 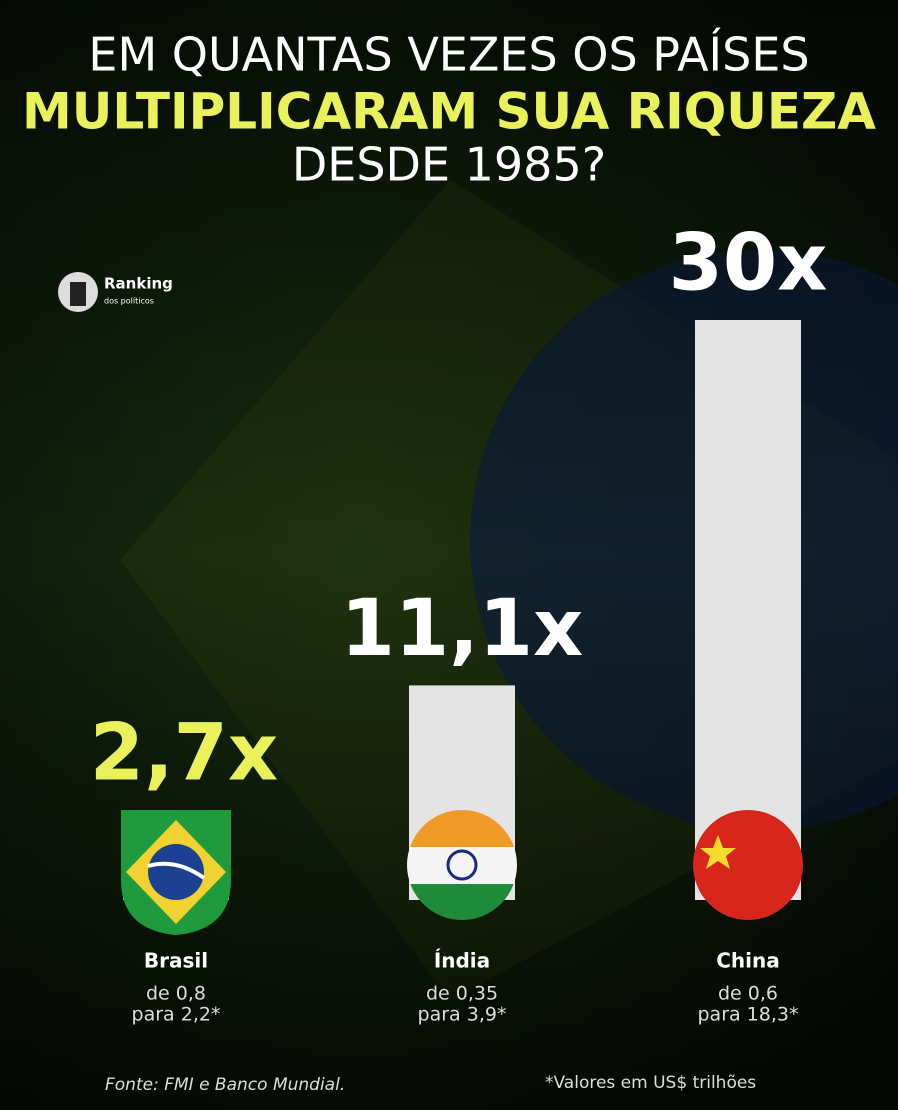 What do you see at coordinates (176, 994) in the screenshot?
I see `category-note: de 0,8` at bounding box center [176, 994].